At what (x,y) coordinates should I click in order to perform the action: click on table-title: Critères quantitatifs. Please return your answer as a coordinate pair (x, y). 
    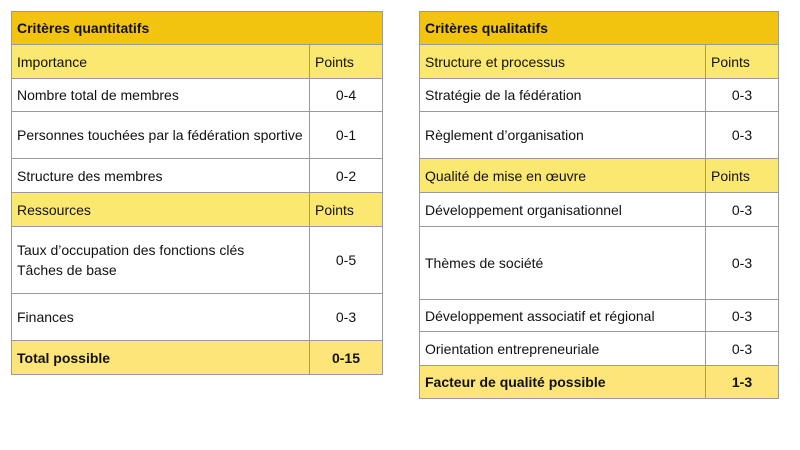
    Looking at the image, I should click on (197, 28).